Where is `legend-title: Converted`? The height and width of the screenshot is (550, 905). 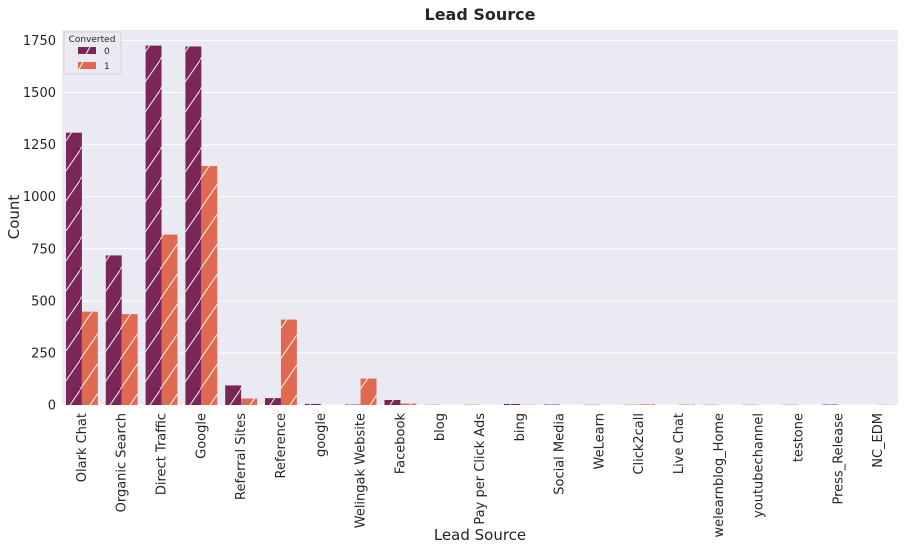 legend-title: Converted is located at coordinates (92, 40).